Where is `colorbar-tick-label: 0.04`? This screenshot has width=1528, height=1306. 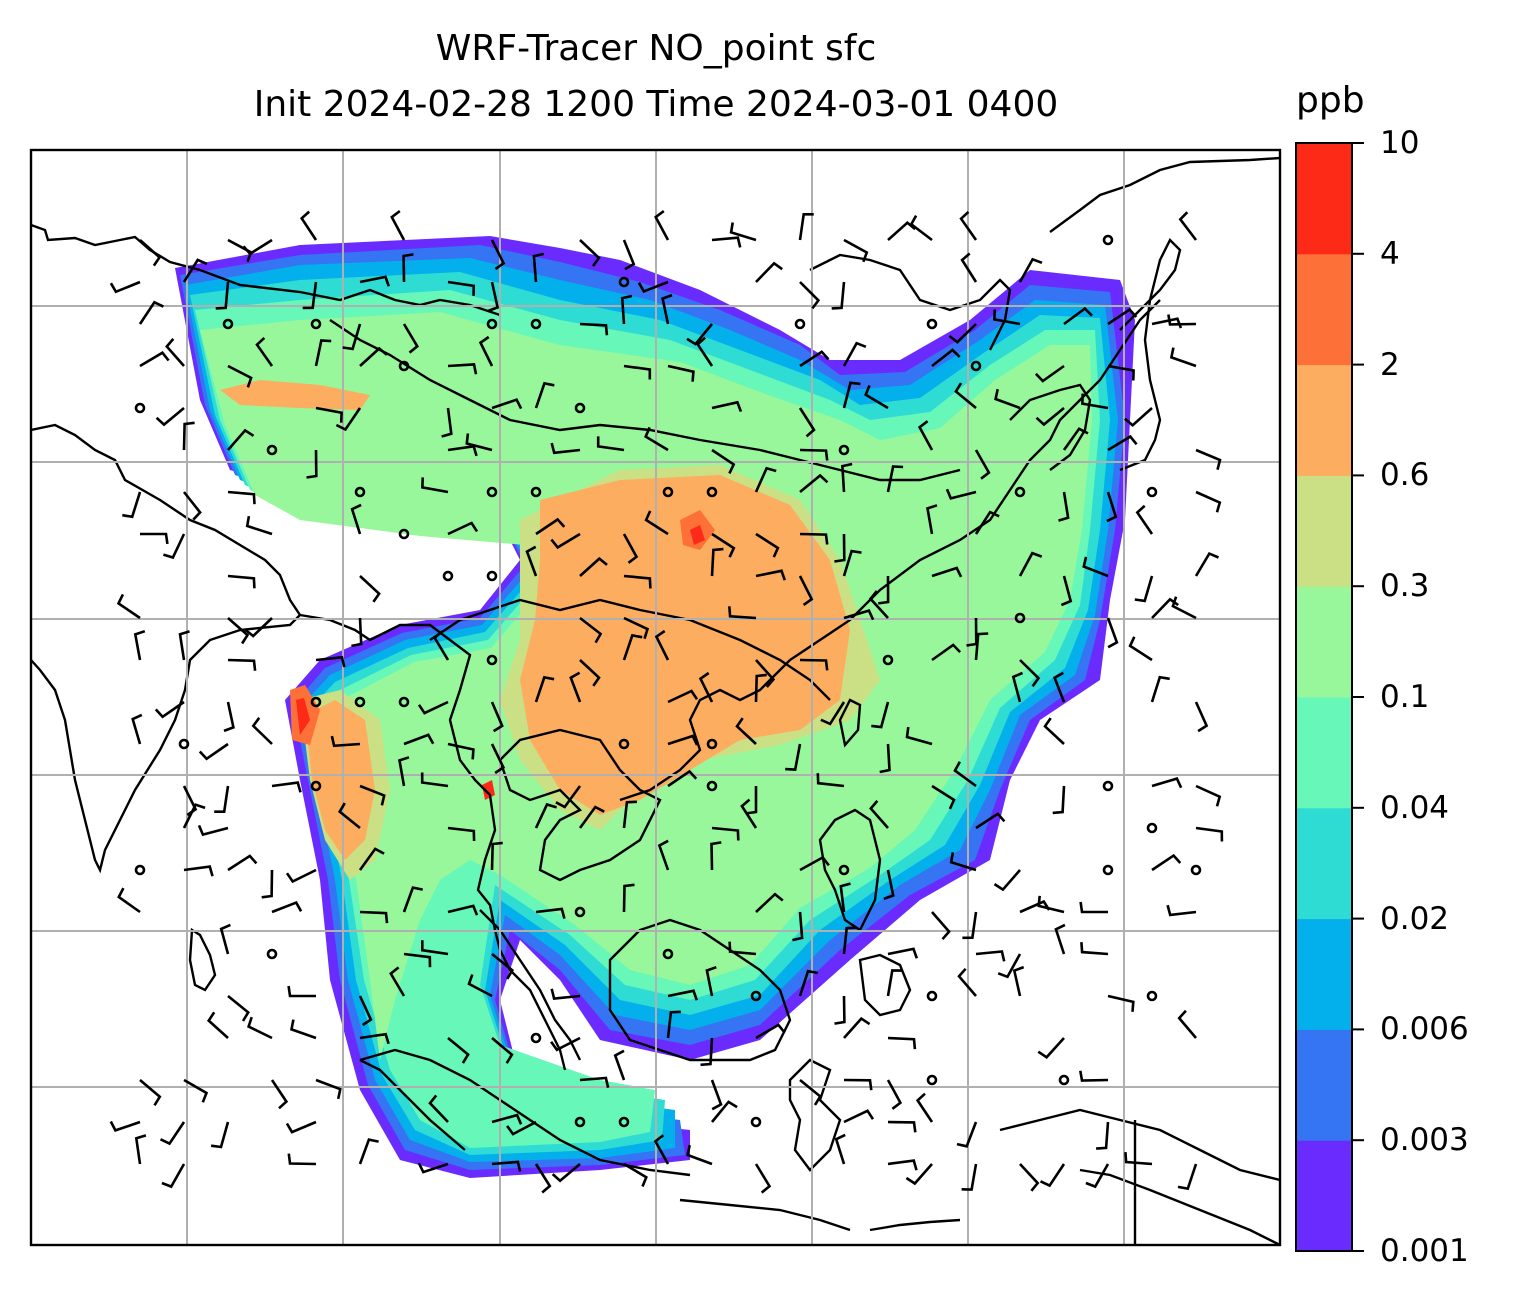 colorbar-tick-label: 0.04 is located at coordinates (1415, 807).